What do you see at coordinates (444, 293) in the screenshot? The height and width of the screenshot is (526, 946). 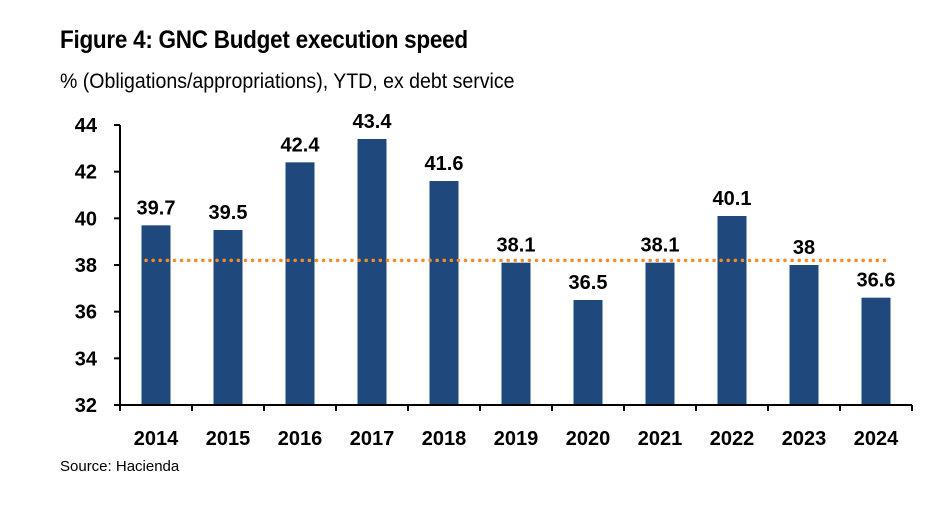 I see `bar-2018` at bounding box center [444, 293].